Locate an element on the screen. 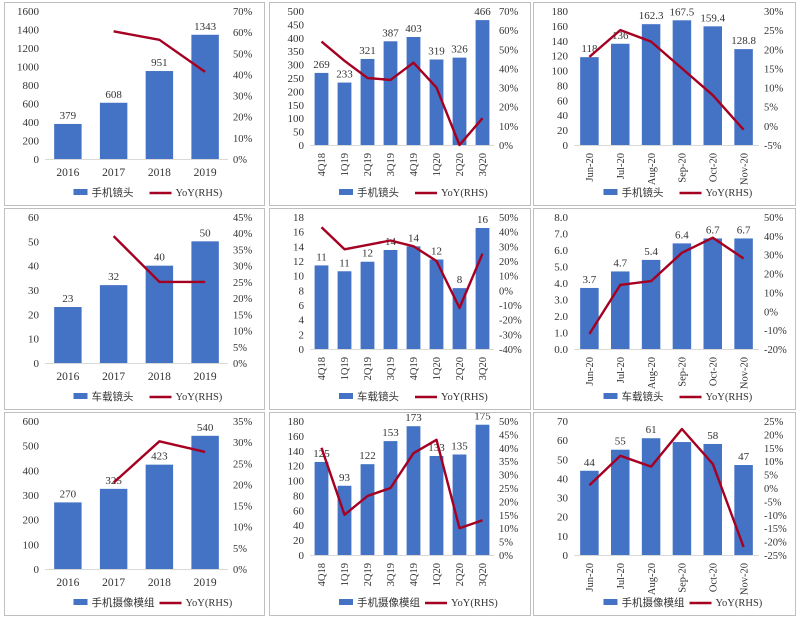 The width and height of the screenshot is (800, 620). x-tick-label: Jun-20 is located at coordinates (590, 167).